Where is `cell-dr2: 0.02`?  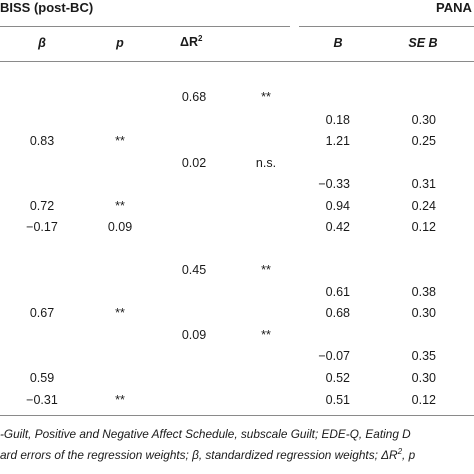
cell-dr2: 0.02 is located at coordinates (194, 163).